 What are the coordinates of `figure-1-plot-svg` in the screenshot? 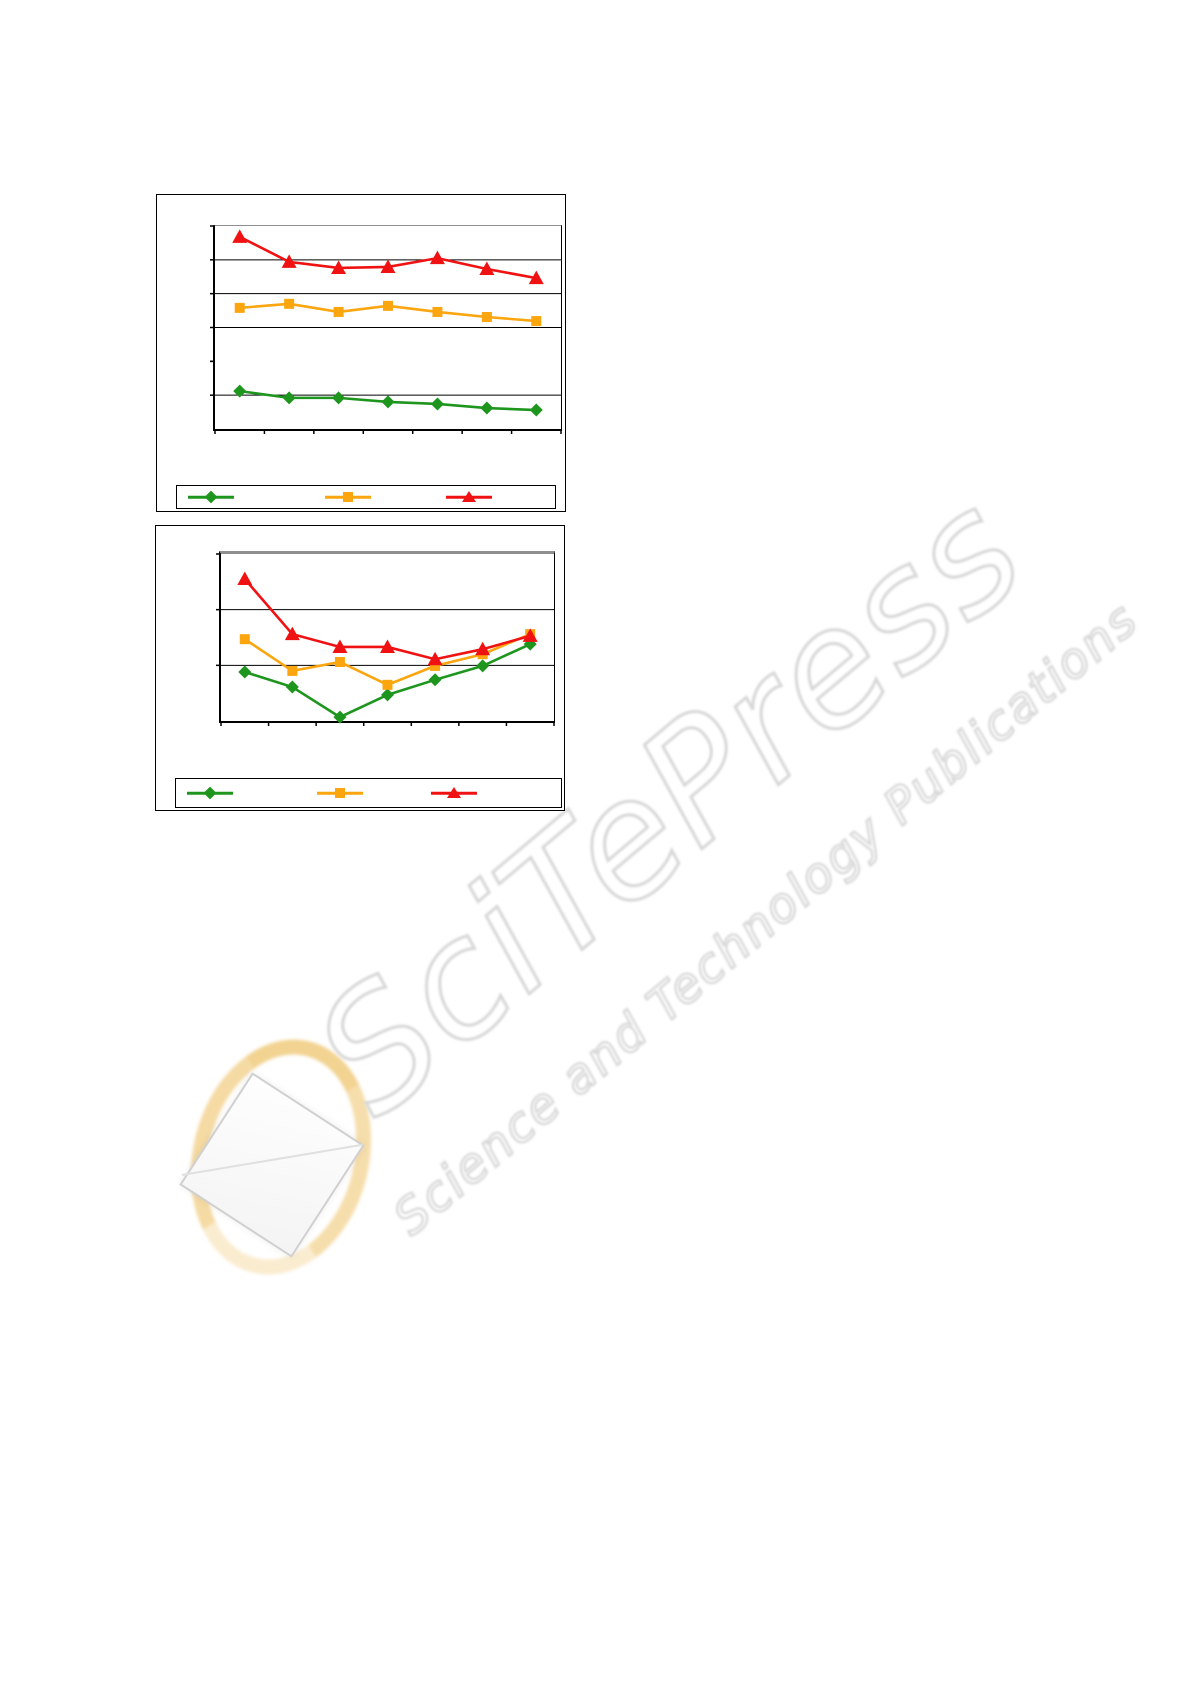 It's located at (386, 329).